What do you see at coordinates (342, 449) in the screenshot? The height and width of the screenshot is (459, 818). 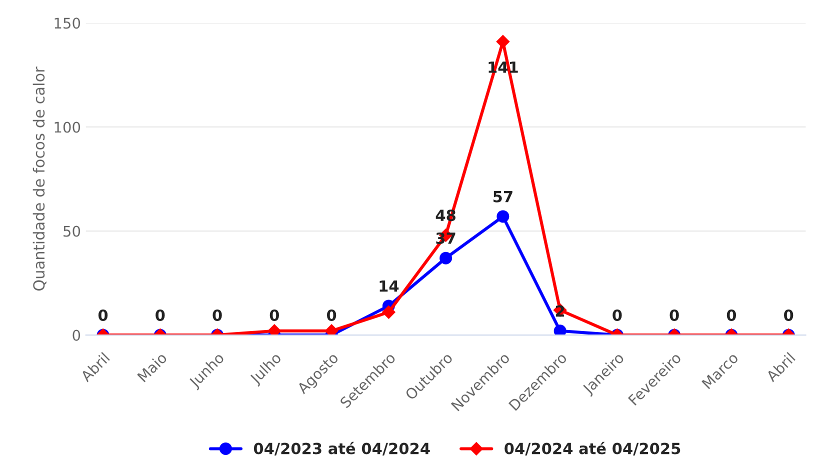 I see `legend-label: 04/2023 até 04/2024` at bounding box center [342, 449].